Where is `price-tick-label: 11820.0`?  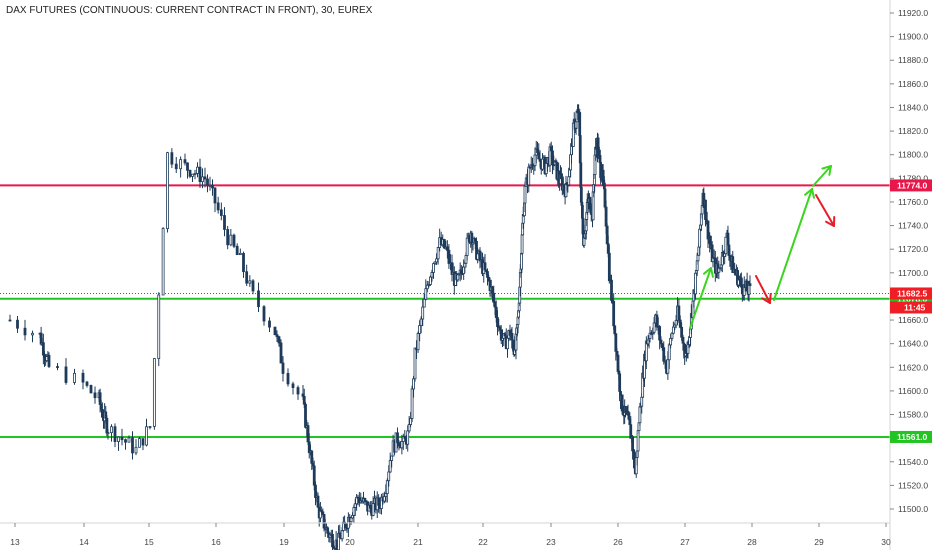
price-tick-label: 11820.0 is located at coordinates (913, 131).